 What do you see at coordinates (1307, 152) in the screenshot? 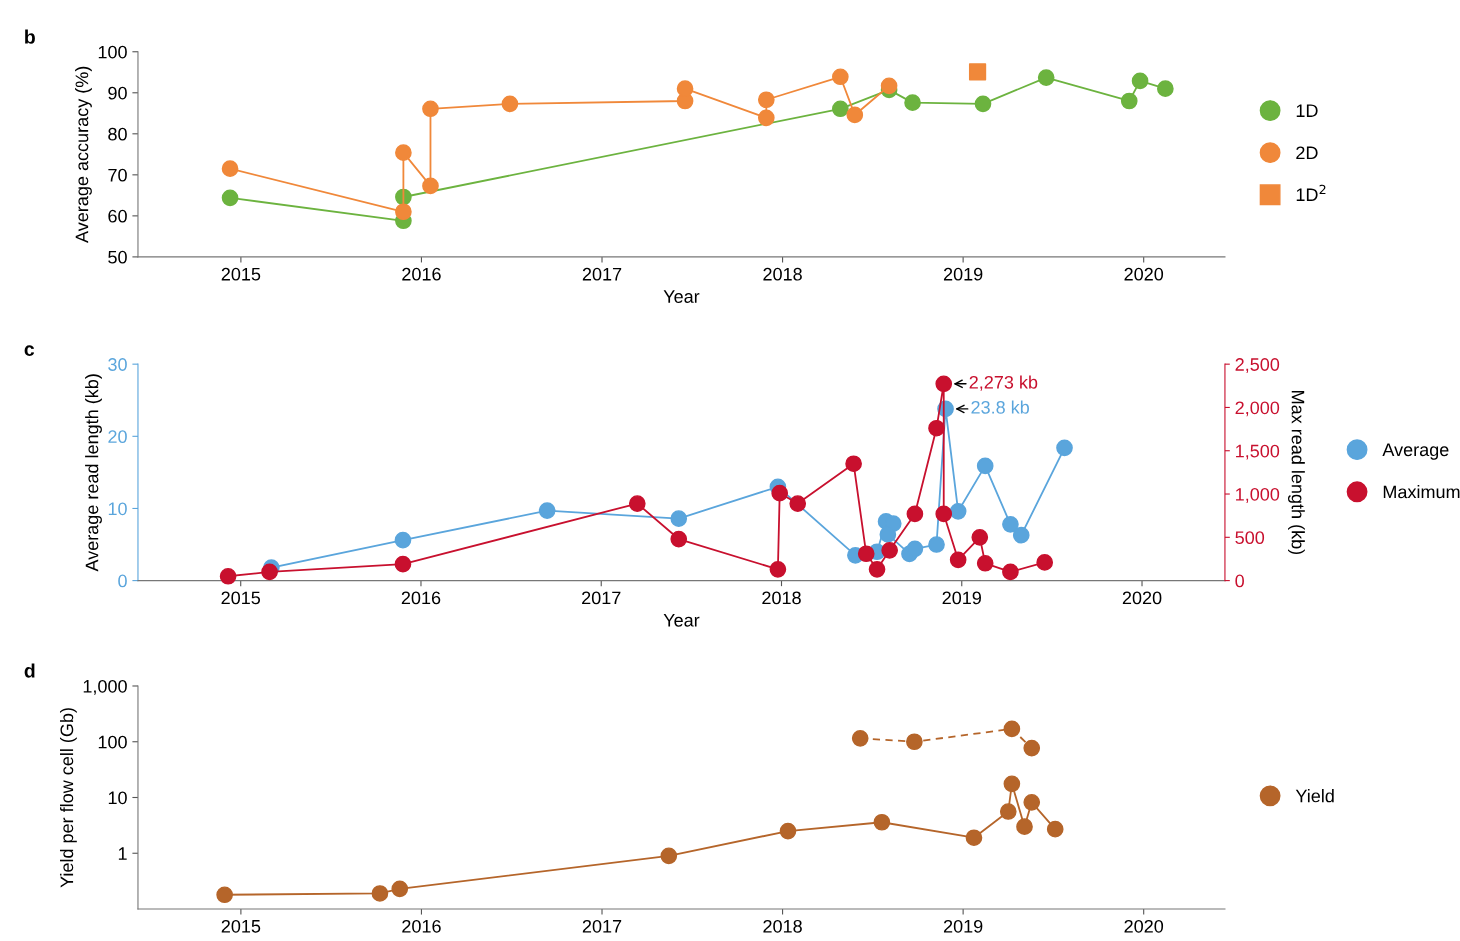
I see `legend-label: 2D` at bounding box center [1307, 152].